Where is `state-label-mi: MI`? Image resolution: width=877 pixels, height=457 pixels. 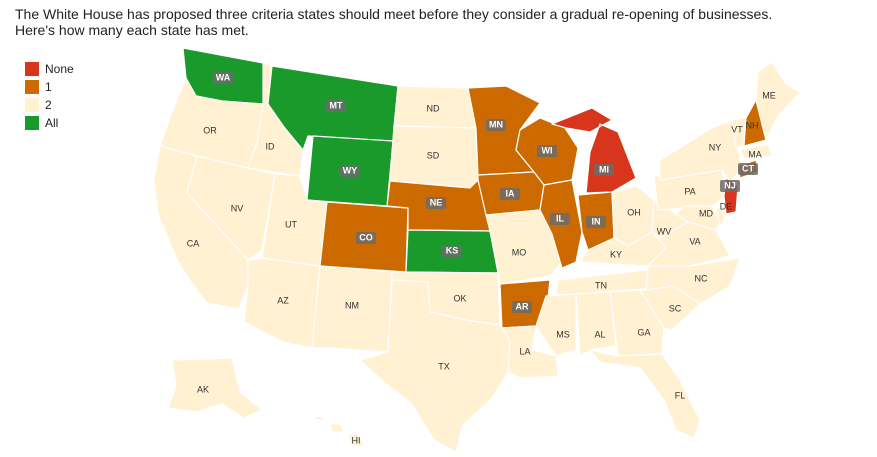
state-label-mi: MI is located at coordinates (604, 169).